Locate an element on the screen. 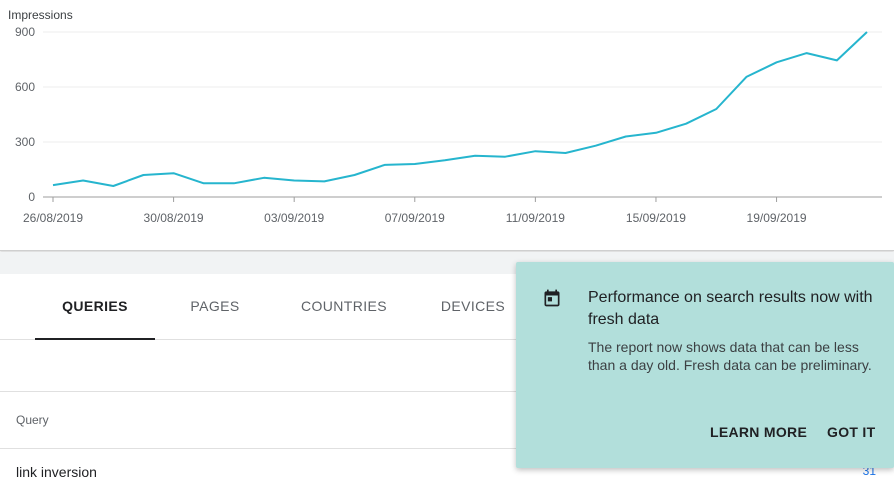 The image size is (894, 487). column-header-query: Query is located at coordinates (32, 420).